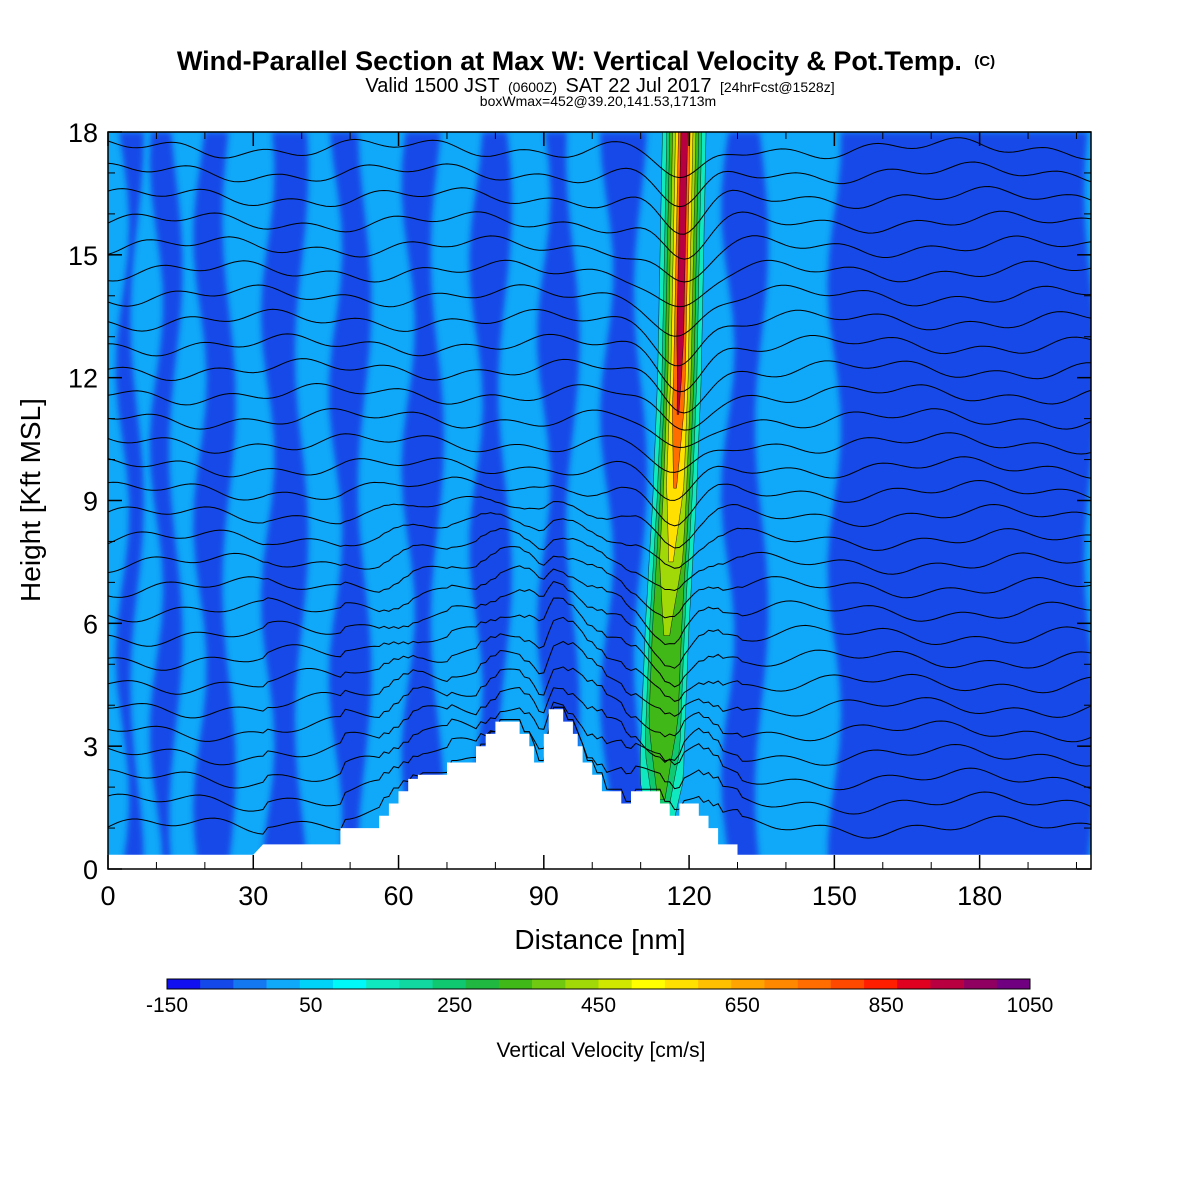 The width and height of the screenshot is (1200, 1200). Describe the element at coordinates (90, 502) in the screenshot. I see `y-tick-label: 9` at that location.